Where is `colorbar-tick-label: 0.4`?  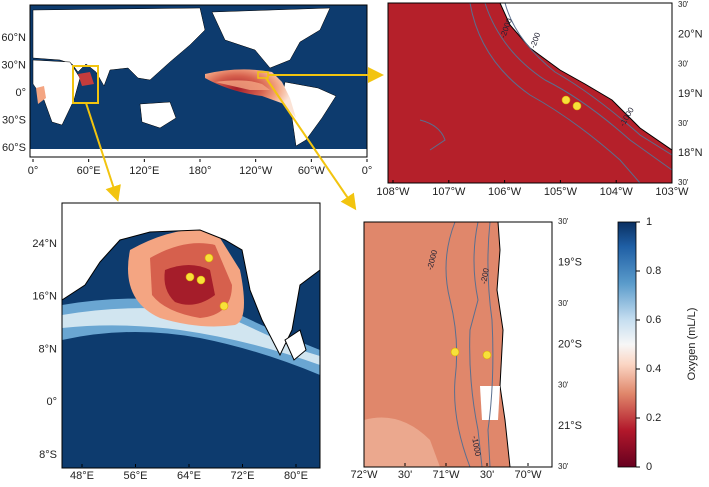 colorbar-tick-label: 0.4 is located at coordinates (653, 369).